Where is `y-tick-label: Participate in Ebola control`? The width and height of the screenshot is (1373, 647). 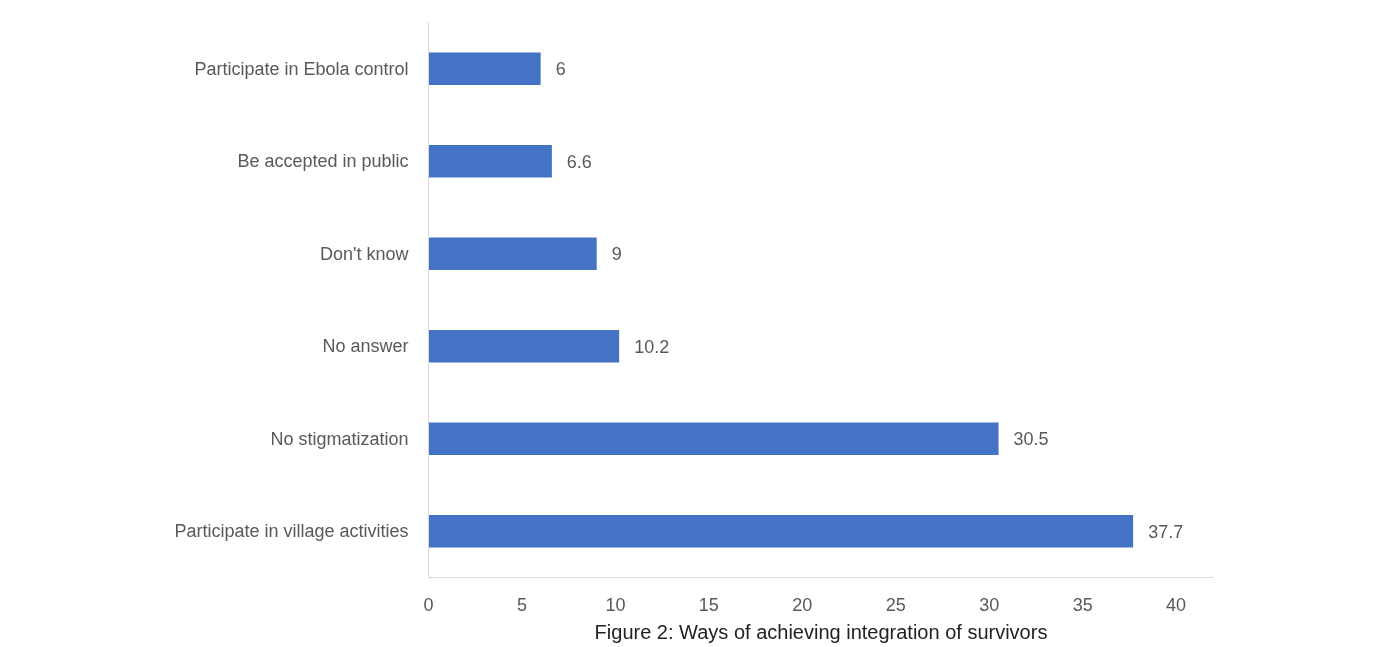 y-tick-label: Participate in Ebola control is located at coordinates (301, 68).